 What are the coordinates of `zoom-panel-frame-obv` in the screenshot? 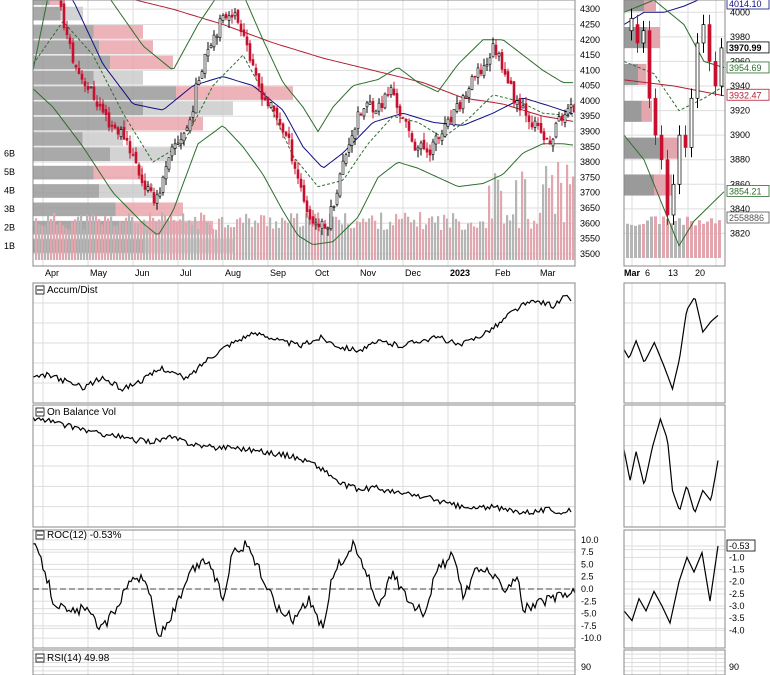 It's located at (674, 466).